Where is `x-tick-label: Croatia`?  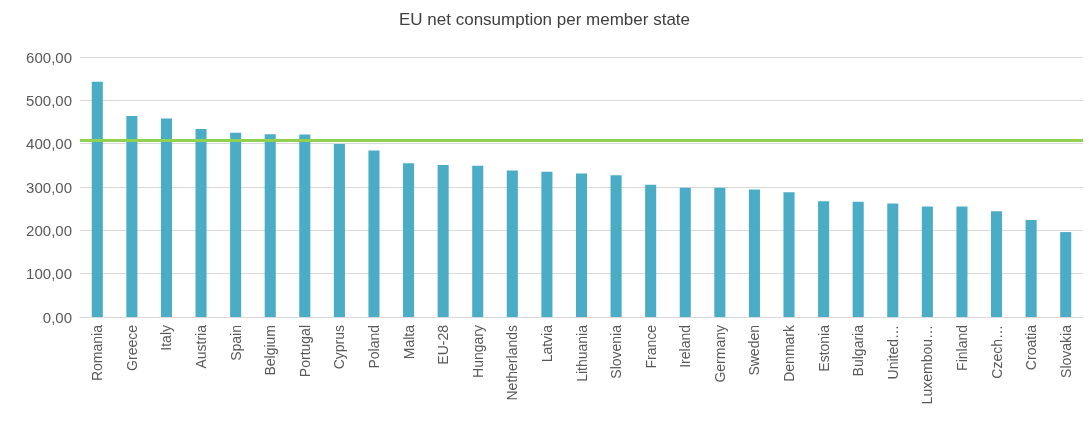
x-tick-label: Croatia is located at coordinates (1031, 347).